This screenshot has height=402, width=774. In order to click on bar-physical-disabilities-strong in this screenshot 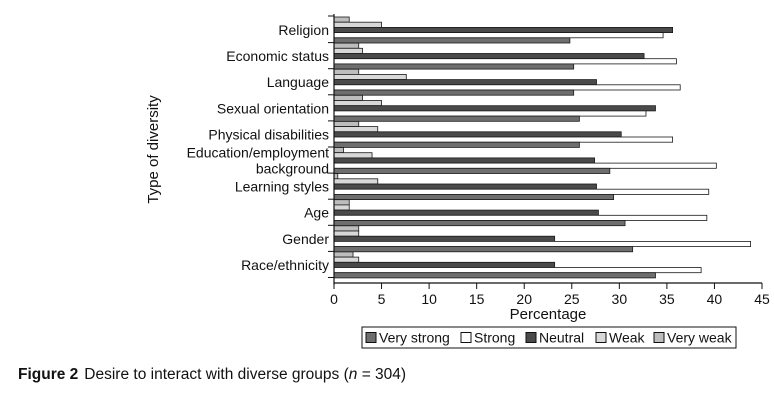, I will do `click(503, 139)`.